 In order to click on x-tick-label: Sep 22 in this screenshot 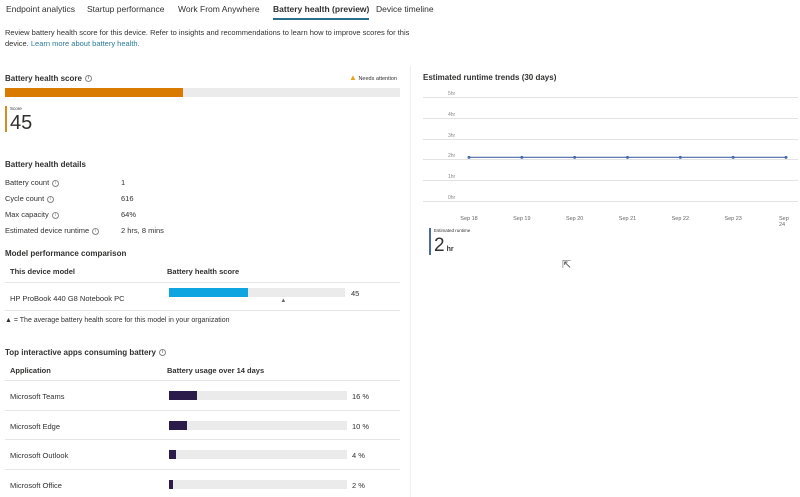, I will do `click(680, 219)`.